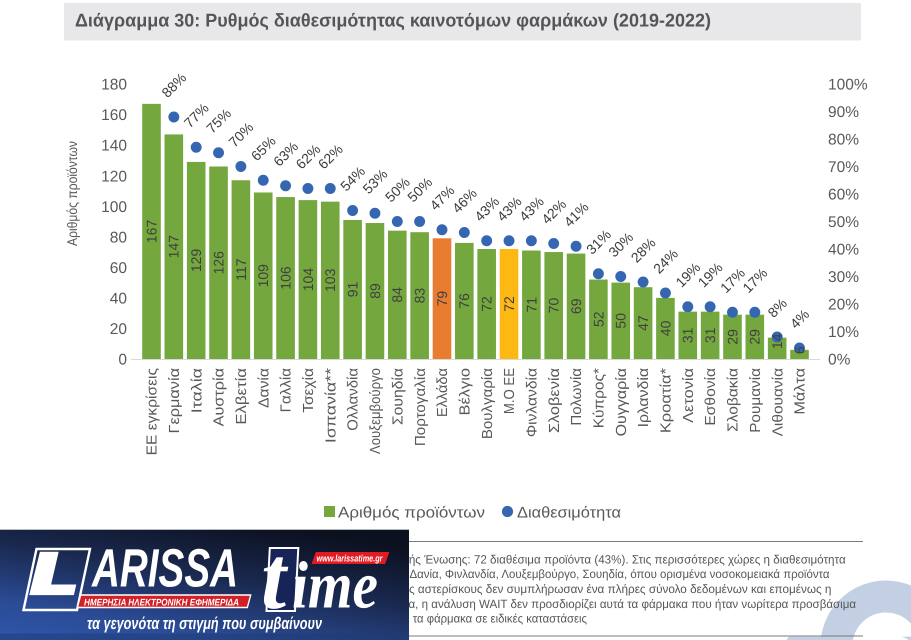 This screenshot has height=640, width=911. What do you see at coordinates (734, 399) in the screenshot?
I see `svg-text: Σλοβακία` at bounding box center [734, 399].